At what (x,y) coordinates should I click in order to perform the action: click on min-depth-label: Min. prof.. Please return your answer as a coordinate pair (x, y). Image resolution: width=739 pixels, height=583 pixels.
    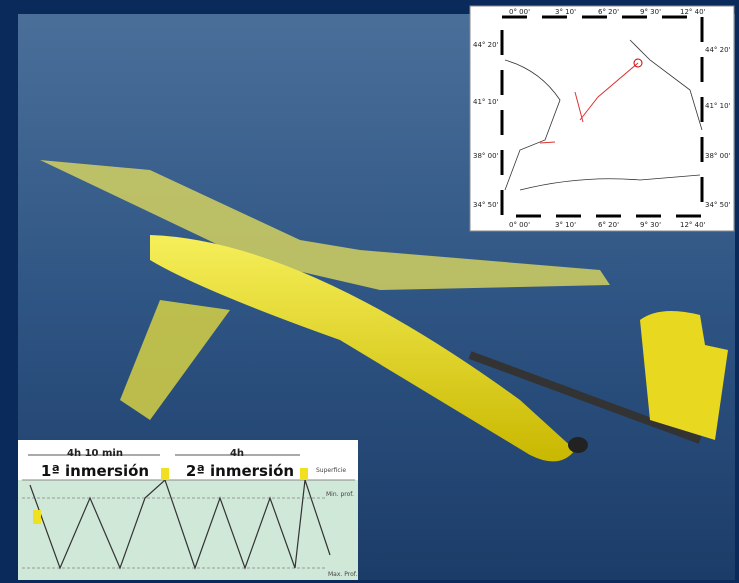
    Looking at the image, I should click on (340, 494).